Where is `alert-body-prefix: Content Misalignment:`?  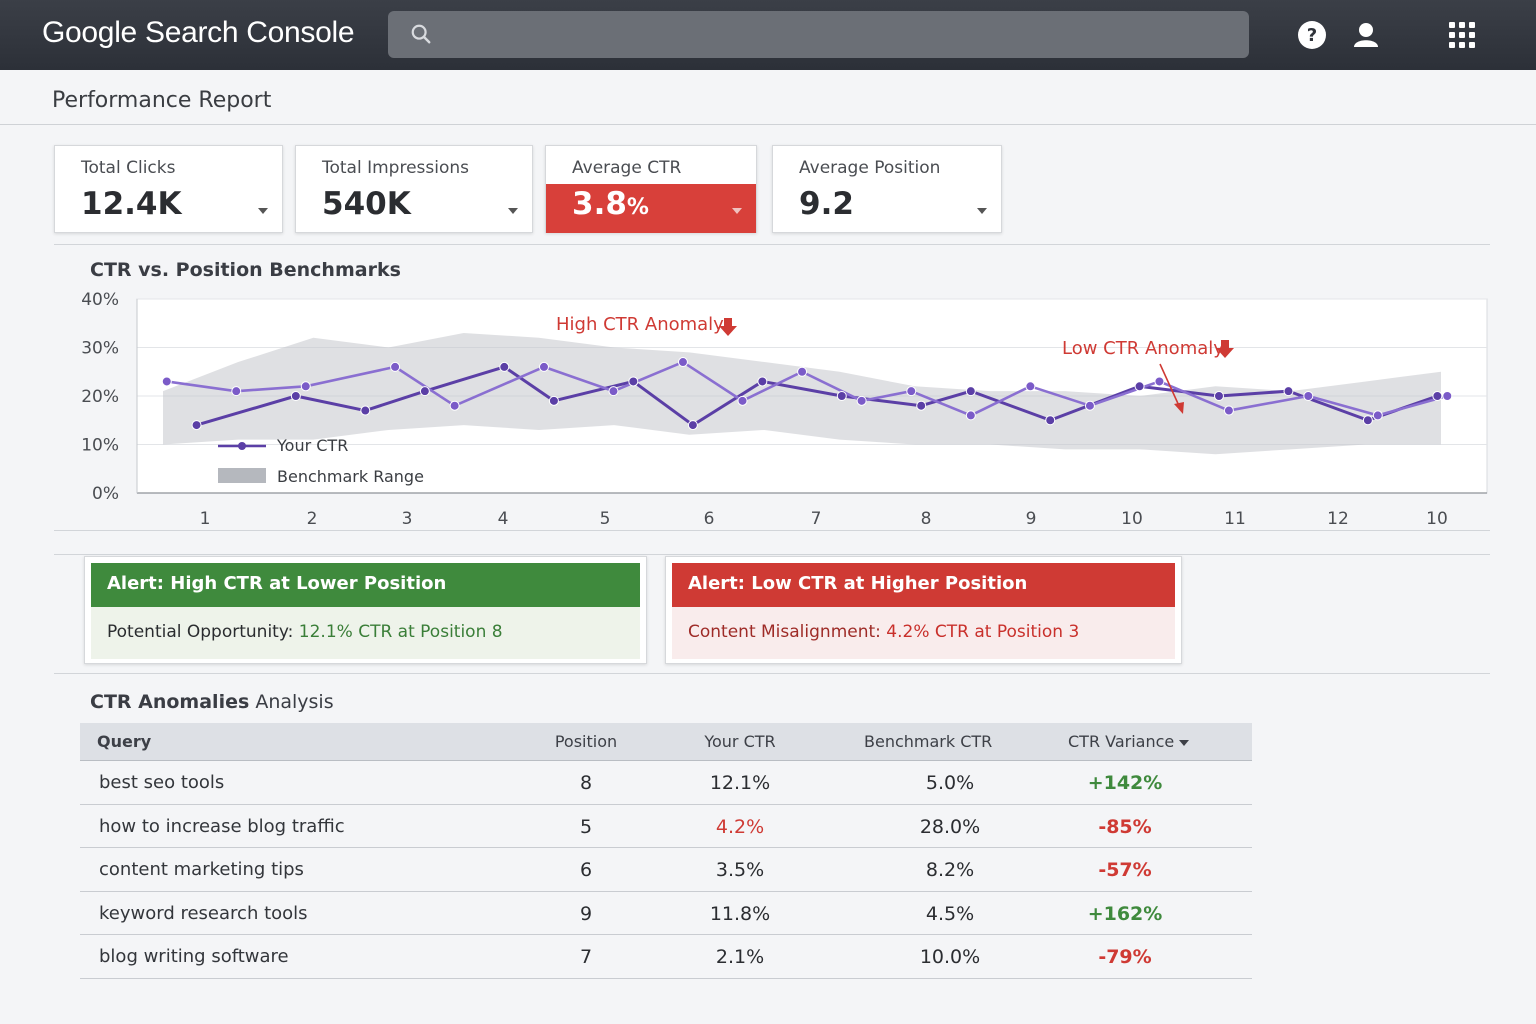 alert-body-prefix: Content Misalignment: is located at coordinates (784, 632).